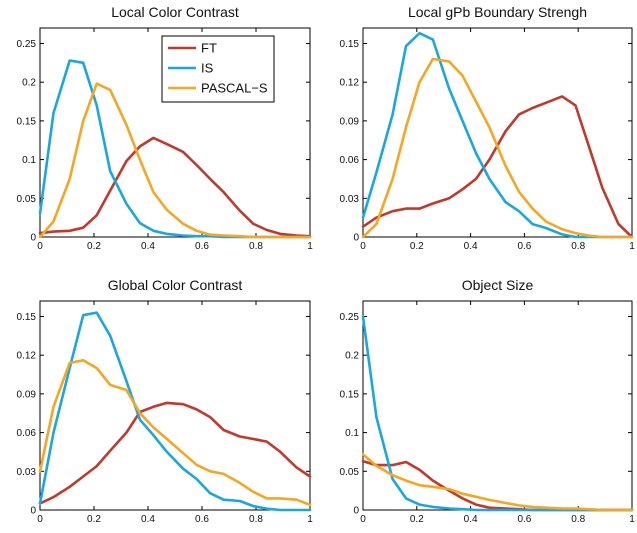 This screenshot has width=637, height=533. I want to click on legend: FT IS PASCAL−S, so click(218, 69).